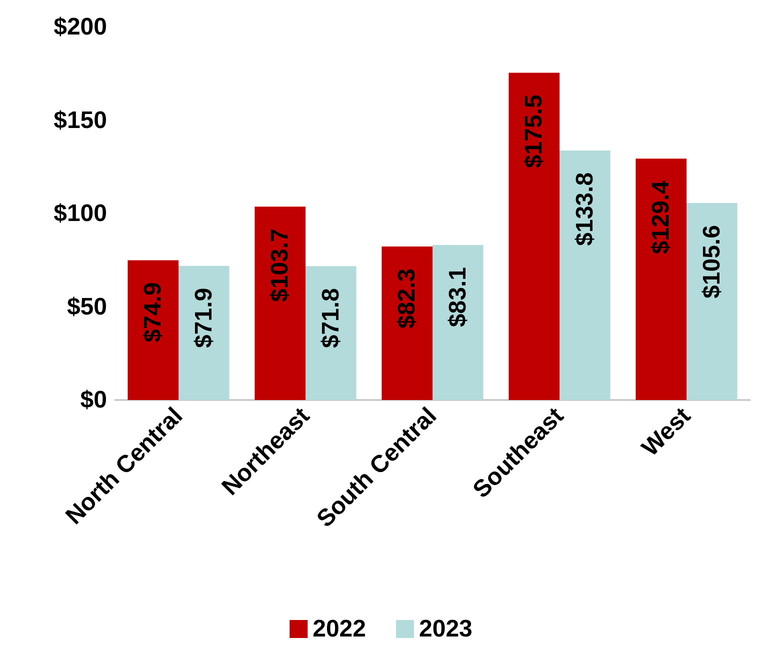 Image resolution: width=762 pixels, height=648 pixels. I want to click on y-tick-label: $200, so click(80, 27).